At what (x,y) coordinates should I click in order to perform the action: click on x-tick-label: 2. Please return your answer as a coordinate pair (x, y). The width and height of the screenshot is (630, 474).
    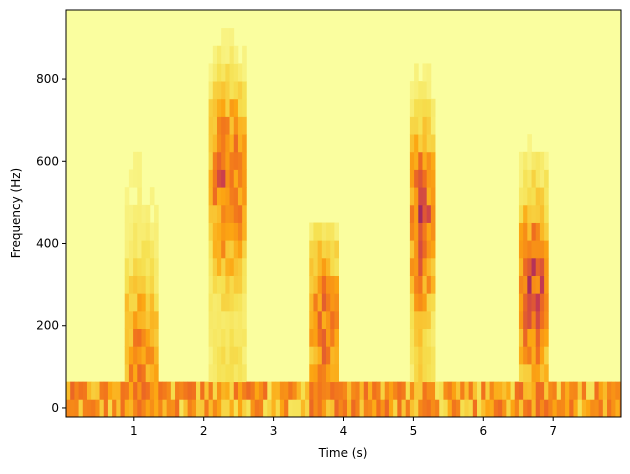
    Looking at the image, I should click on (204, 431).